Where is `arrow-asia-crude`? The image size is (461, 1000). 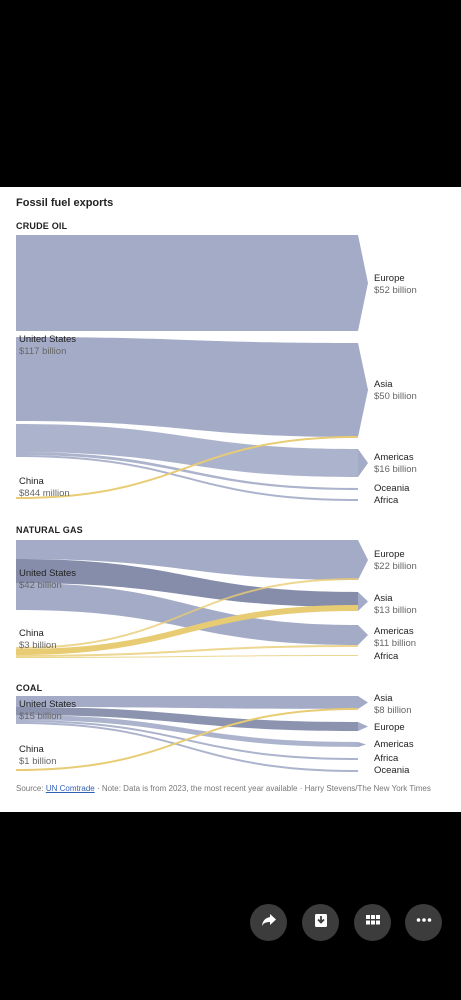 arrow-asia-crude is located at coordinates (363, 390).